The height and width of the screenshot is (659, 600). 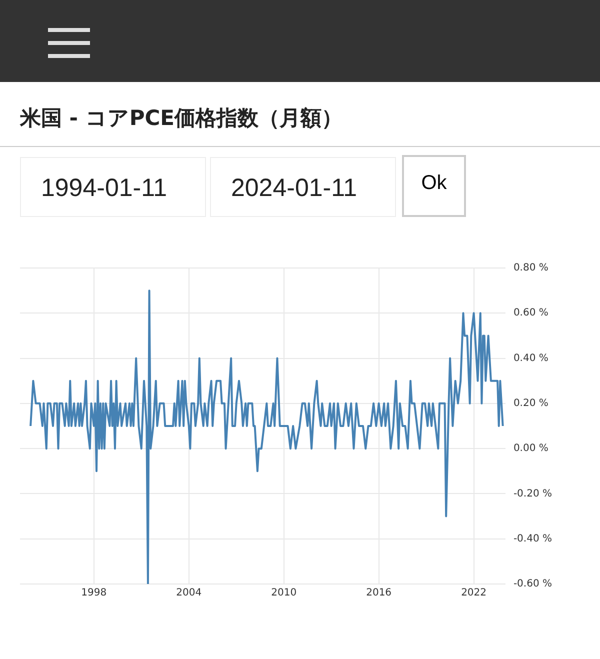 What do you see at coordinates (434, 186) in the screenshot?
I see `text: Ok` at bounding box center [434, 186].